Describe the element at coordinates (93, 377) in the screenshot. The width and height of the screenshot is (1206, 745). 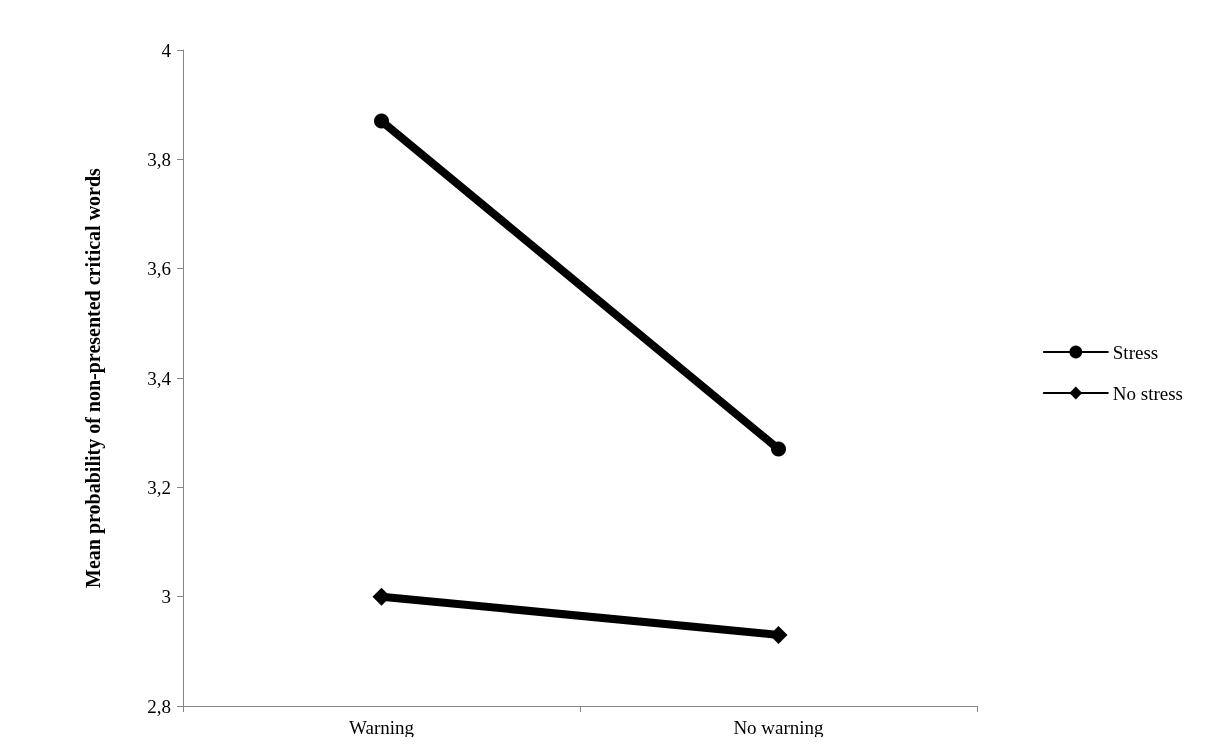
I see `y-axis-title: Mean probability of non-presented critical words` at that location.